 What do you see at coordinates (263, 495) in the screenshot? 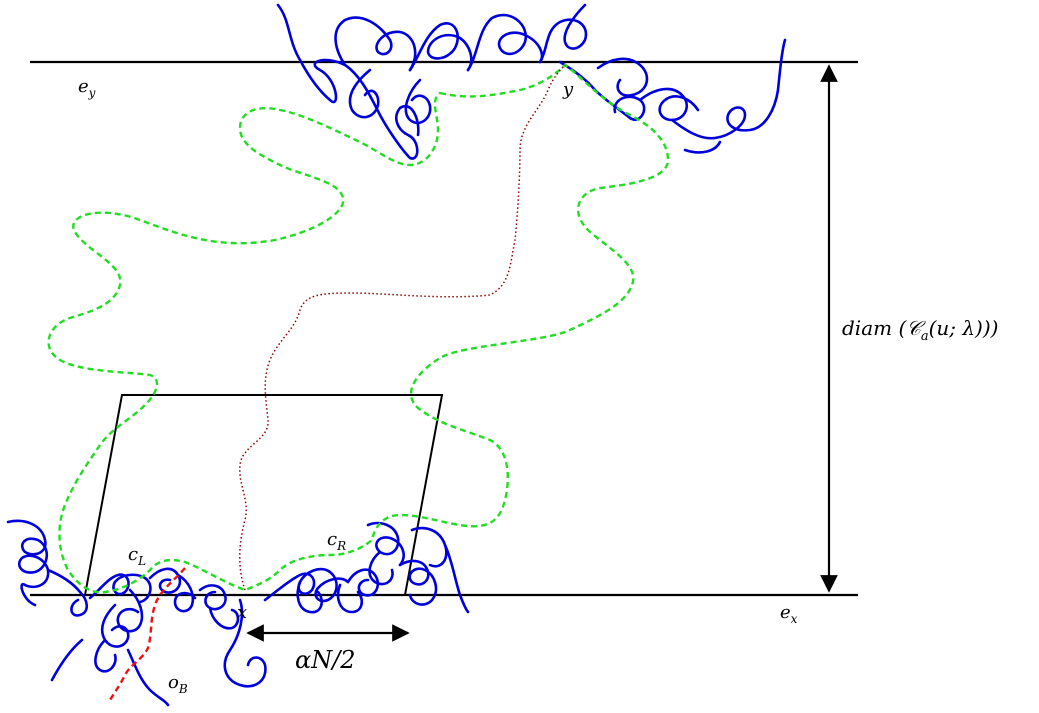
I see `parallelogram-box` at bounding box center [263, 495].